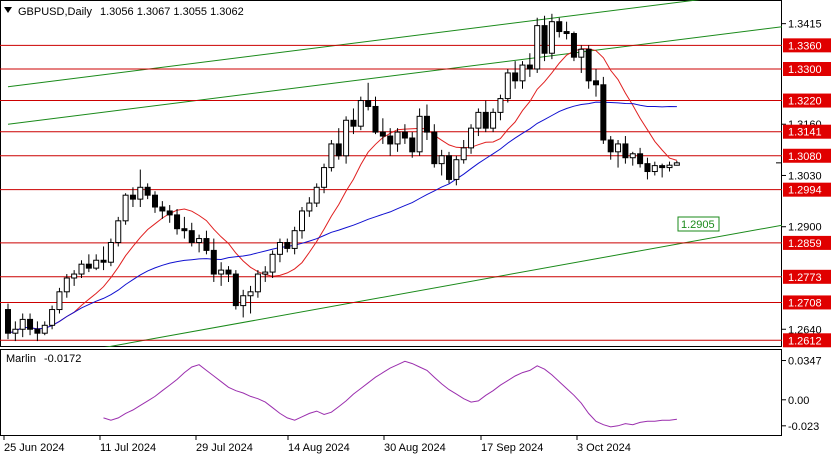 The image size is (840, 464). I want to click on marlin-oscillator, so click(390, 394).